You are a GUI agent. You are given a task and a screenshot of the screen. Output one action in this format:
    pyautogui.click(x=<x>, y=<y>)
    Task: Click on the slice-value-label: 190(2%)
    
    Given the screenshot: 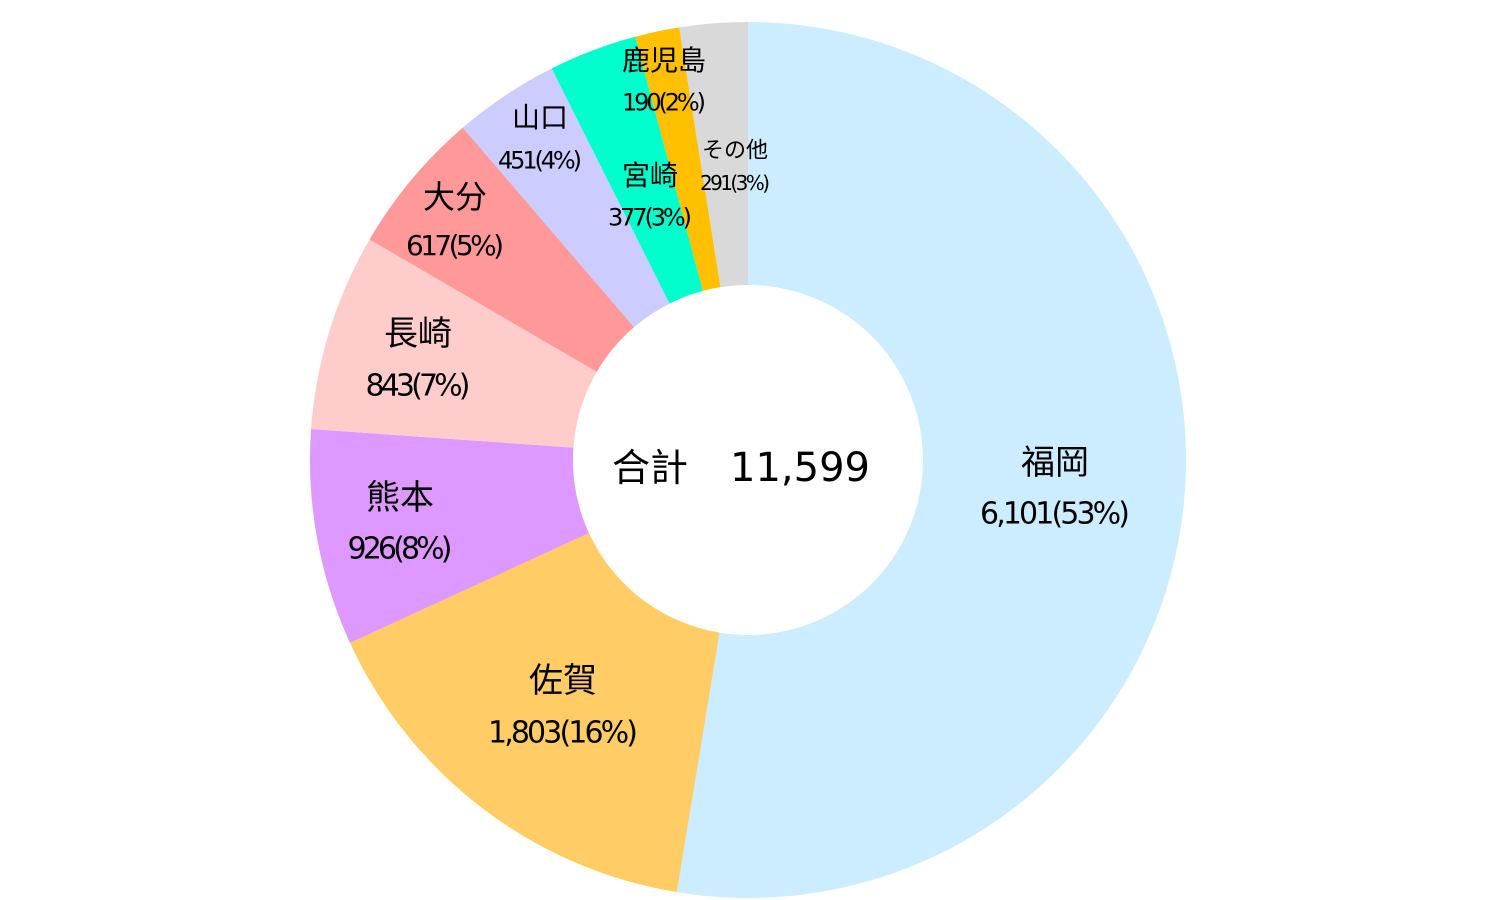 What is the action you would take?
    pyautogui.click(x=664, y=102)
    